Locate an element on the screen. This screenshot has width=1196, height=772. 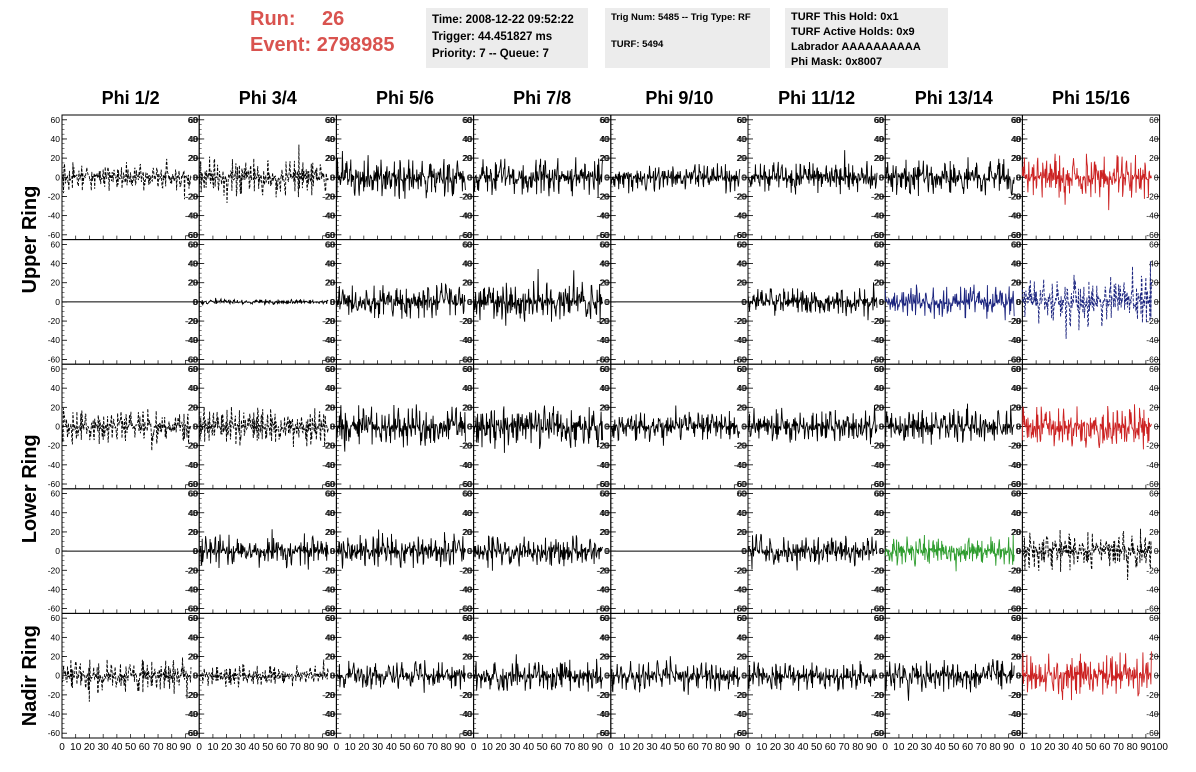
trig-num-line: Trig Num: 5485 -- Trig Type: RF is located at coordinates (681, 17).